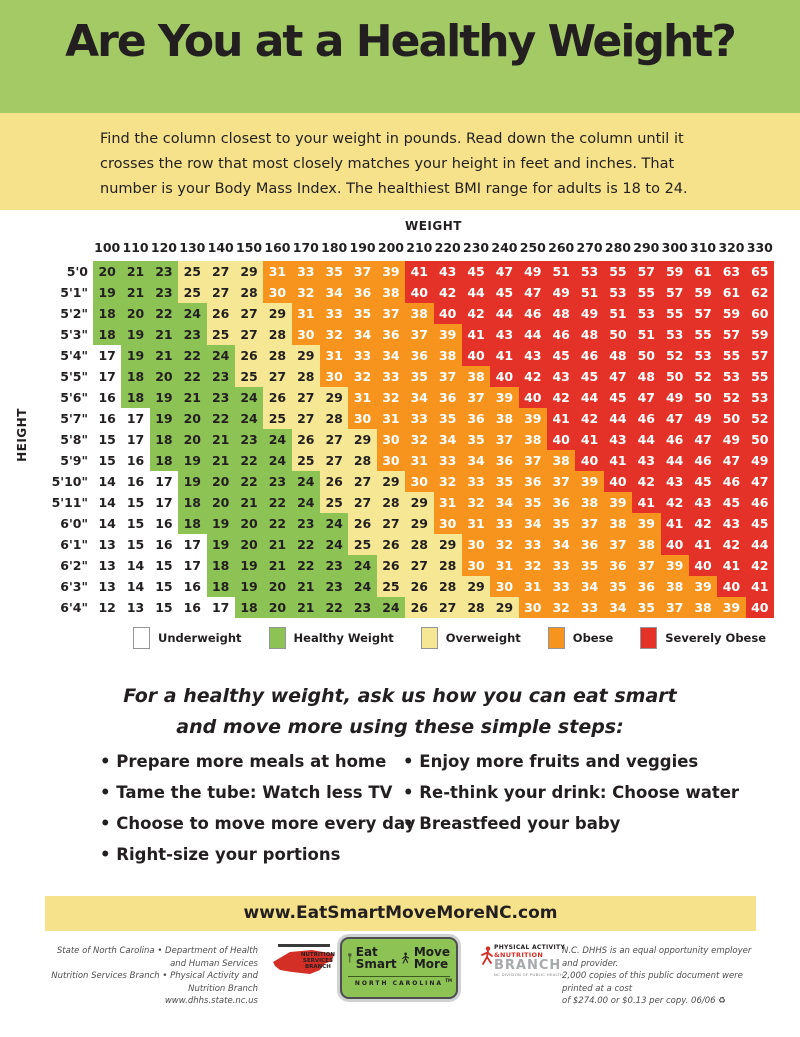 This screenshot has width=800, height=1037. What do you see at coordinates (759, 292) in the screenshot?
I see `bmi-cell: 62` at bounding box center [759, 292].